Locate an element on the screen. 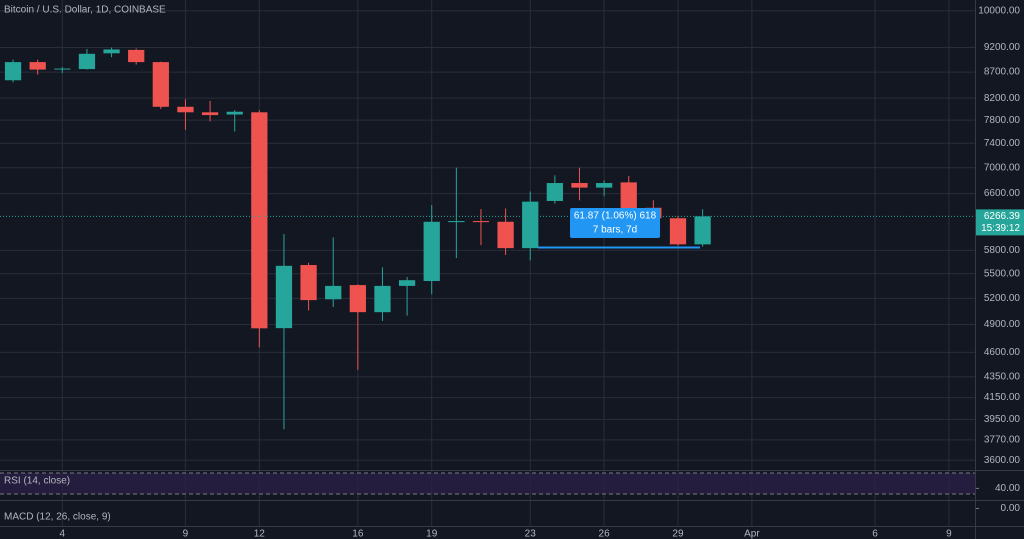 The image size is (1024, 539). y-tick-label: 40.00 is located at coordinates (1007, 488).